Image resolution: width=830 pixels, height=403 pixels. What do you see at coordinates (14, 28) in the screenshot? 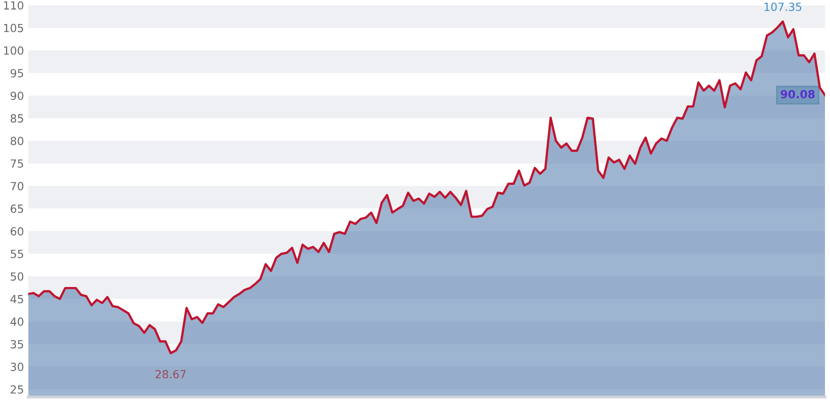
I see `y-tick-label: 105` at bounding box center [14, 28].